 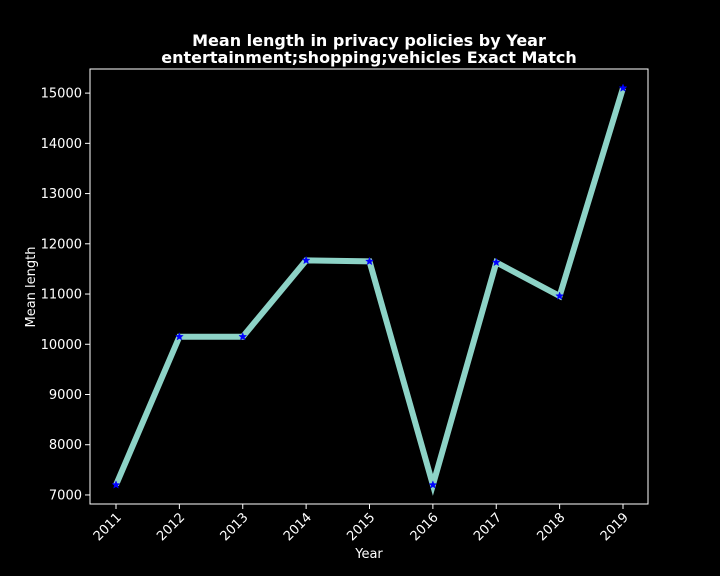 I want to click on x-tick-label: 2014, so click(x=298, y=527).